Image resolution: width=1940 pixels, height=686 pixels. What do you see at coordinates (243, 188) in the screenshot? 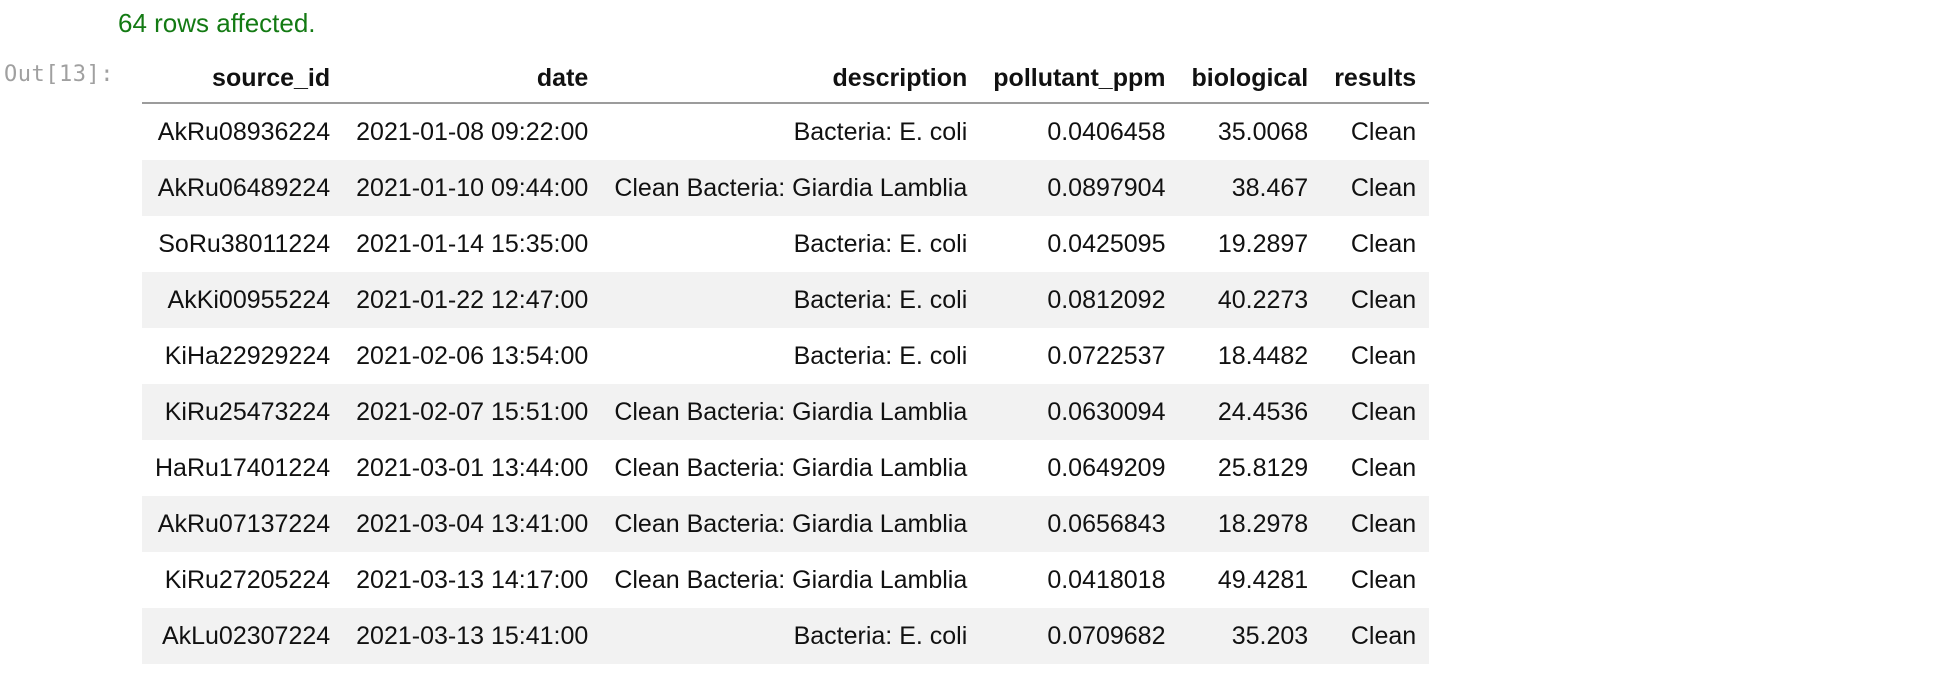
I see `cell-source-id: AkRu06489224` at bounding box center [243, 188].